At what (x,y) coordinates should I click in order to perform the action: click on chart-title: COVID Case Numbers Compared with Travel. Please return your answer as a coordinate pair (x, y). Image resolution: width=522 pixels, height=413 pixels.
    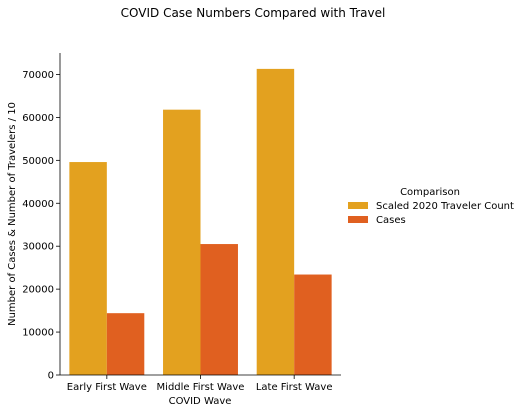
    Looking at the image, I should click on (253, 13).